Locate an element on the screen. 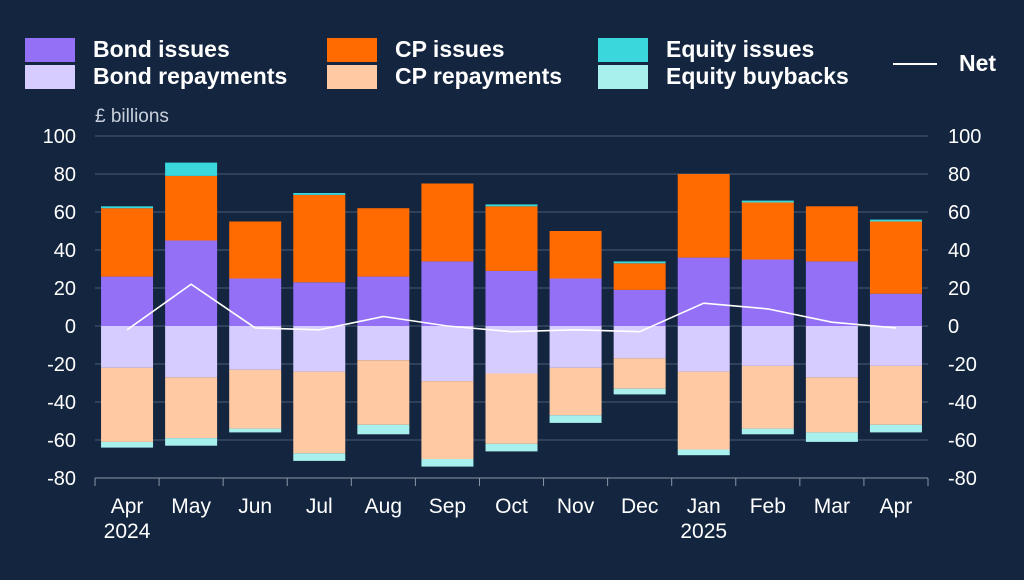 The image size is (1024, 580). y-tick-label-right: 40 is located at coordinates (959, 251).